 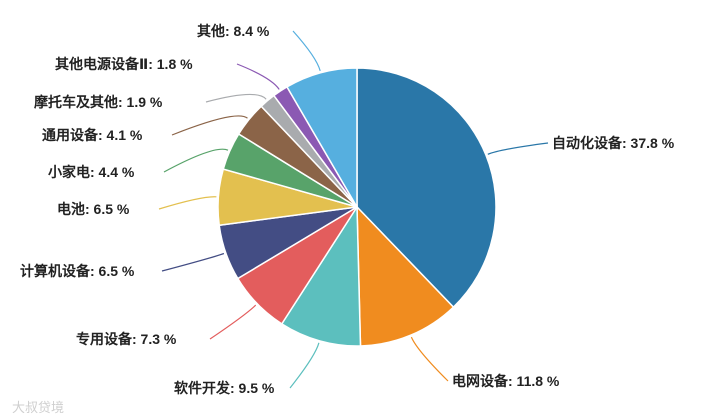 I want to click on slice-label-1: 电网设备: 11.8 %, so click(x=506, y=381).